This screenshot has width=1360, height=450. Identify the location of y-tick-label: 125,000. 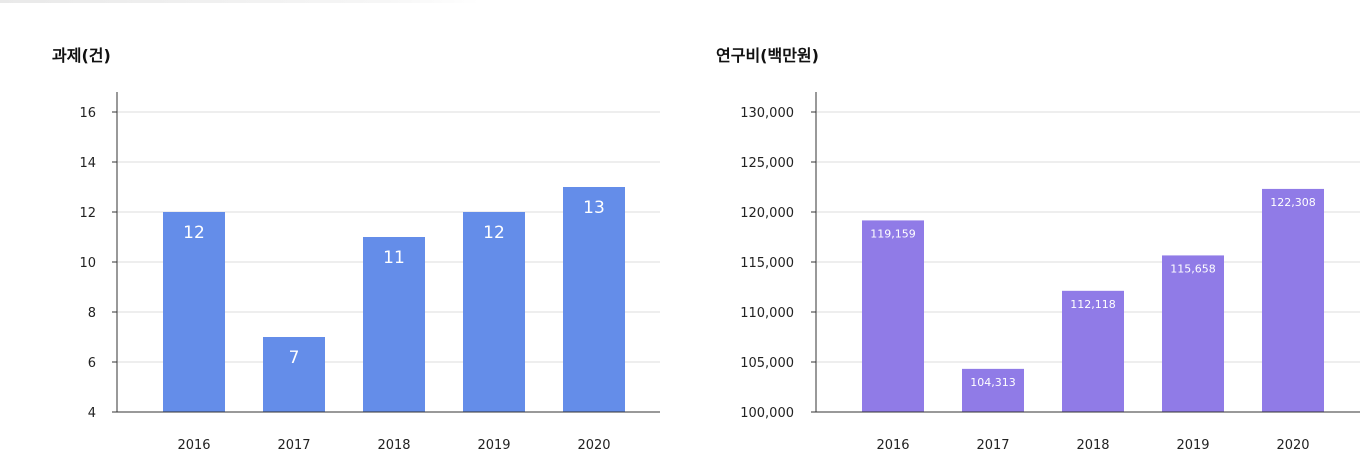
(767, 163).